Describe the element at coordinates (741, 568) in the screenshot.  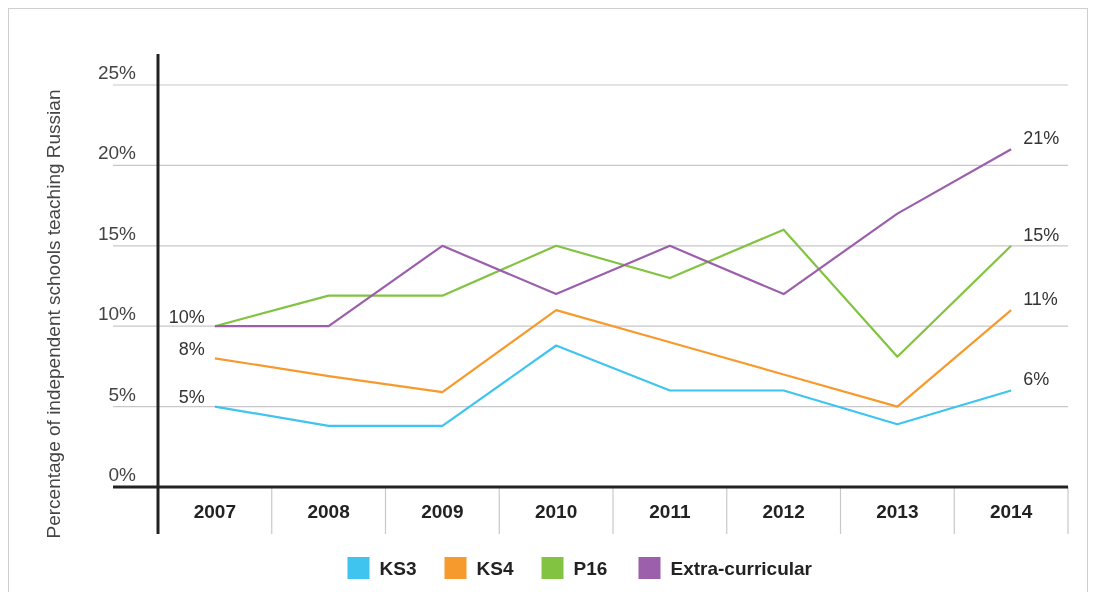
I see `legend-label: Extra-curricular` at that location.